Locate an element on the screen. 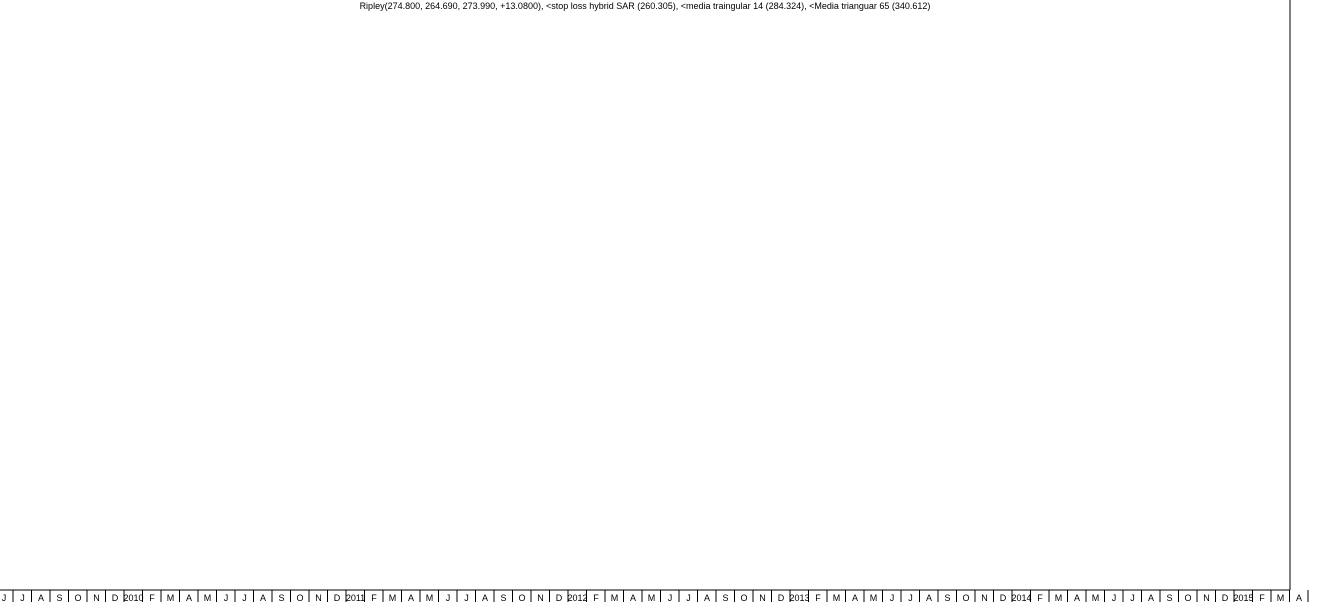  x-tick-label: 2012 is located at coordinates (577, 598).